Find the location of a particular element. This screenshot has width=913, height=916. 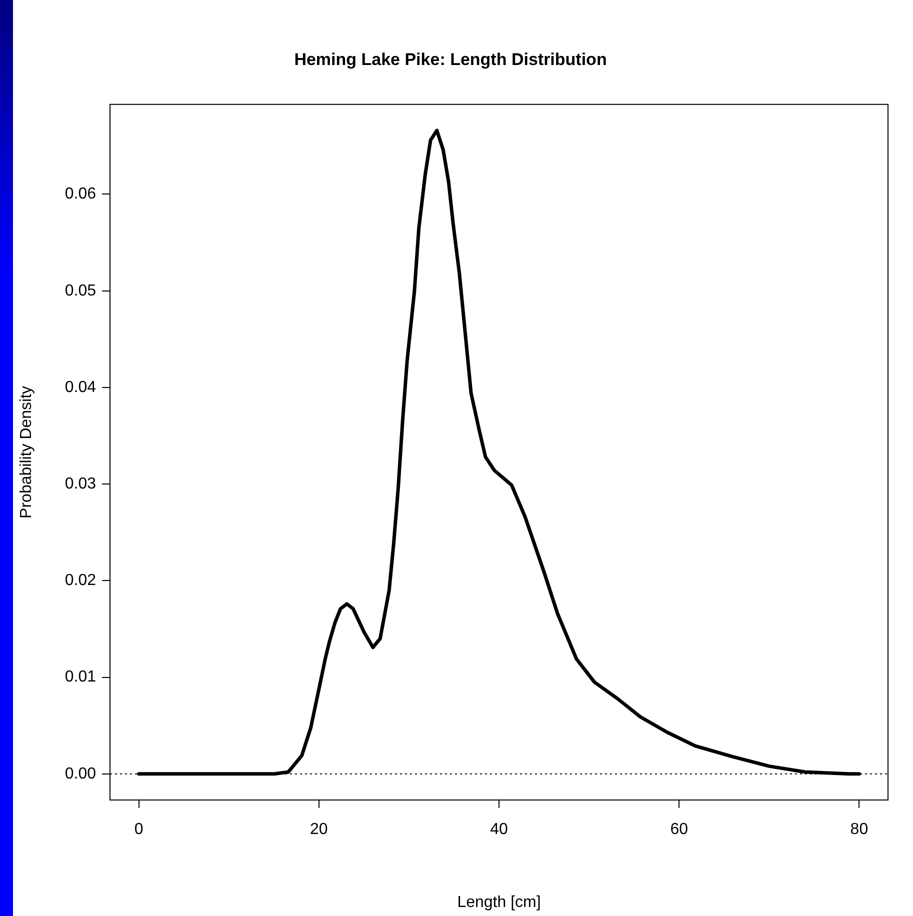

x-tick-label: 40 is located at coordinates (499, 829).